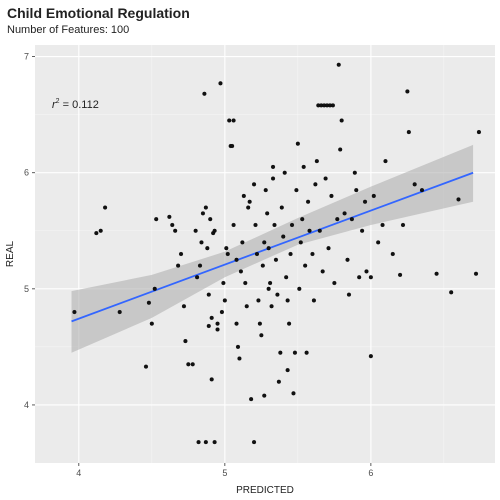  I want to click on chart-title: Child Emotional Regulation, so click(98, 13).